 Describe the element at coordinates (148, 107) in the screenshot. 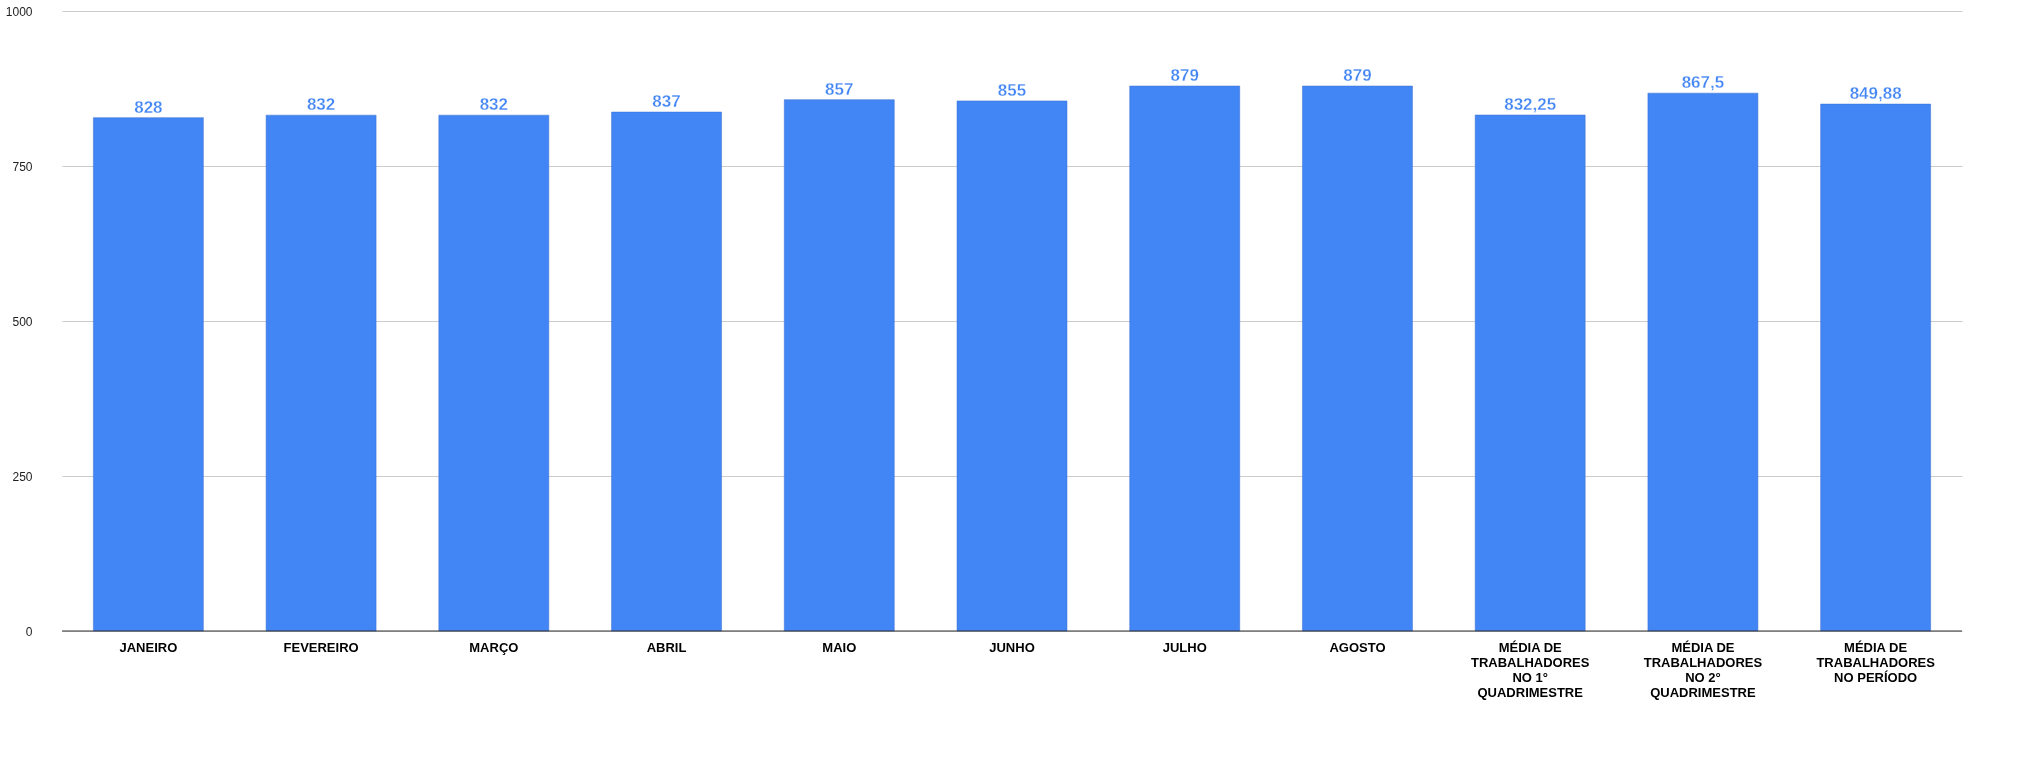

I see `data-label: 828` at that location.